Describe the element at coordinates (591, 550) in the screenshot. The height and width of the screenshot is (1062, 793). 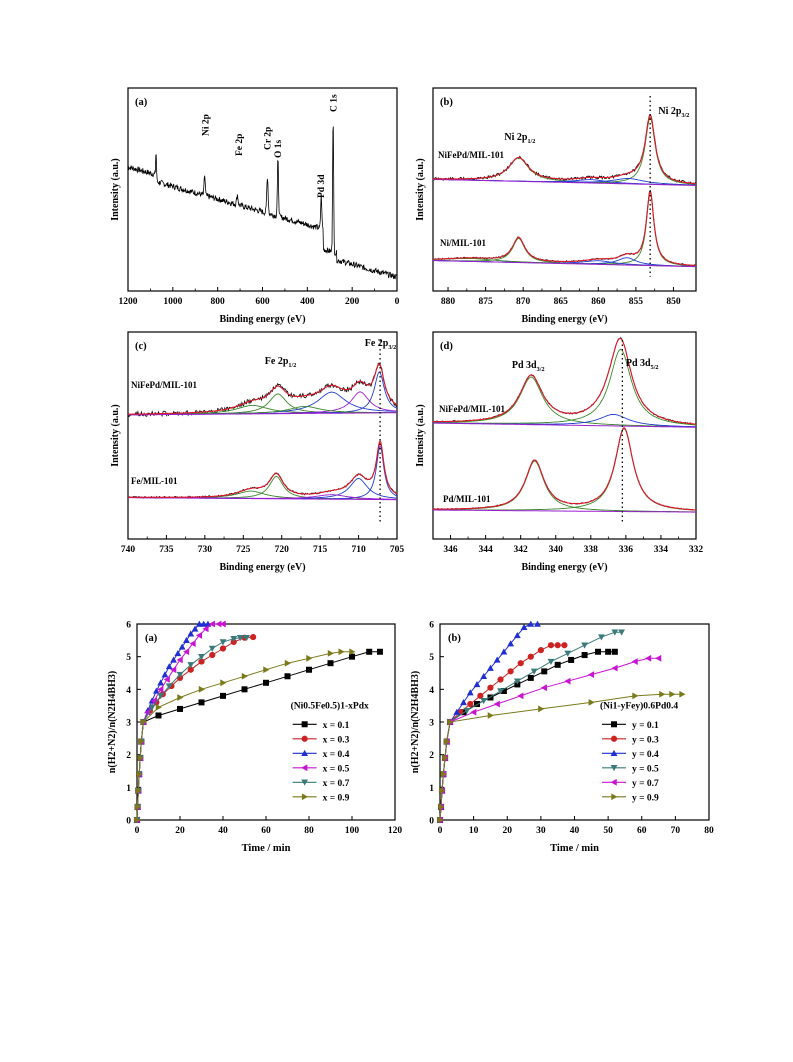
I see `x-tick-label: 338` at that location.